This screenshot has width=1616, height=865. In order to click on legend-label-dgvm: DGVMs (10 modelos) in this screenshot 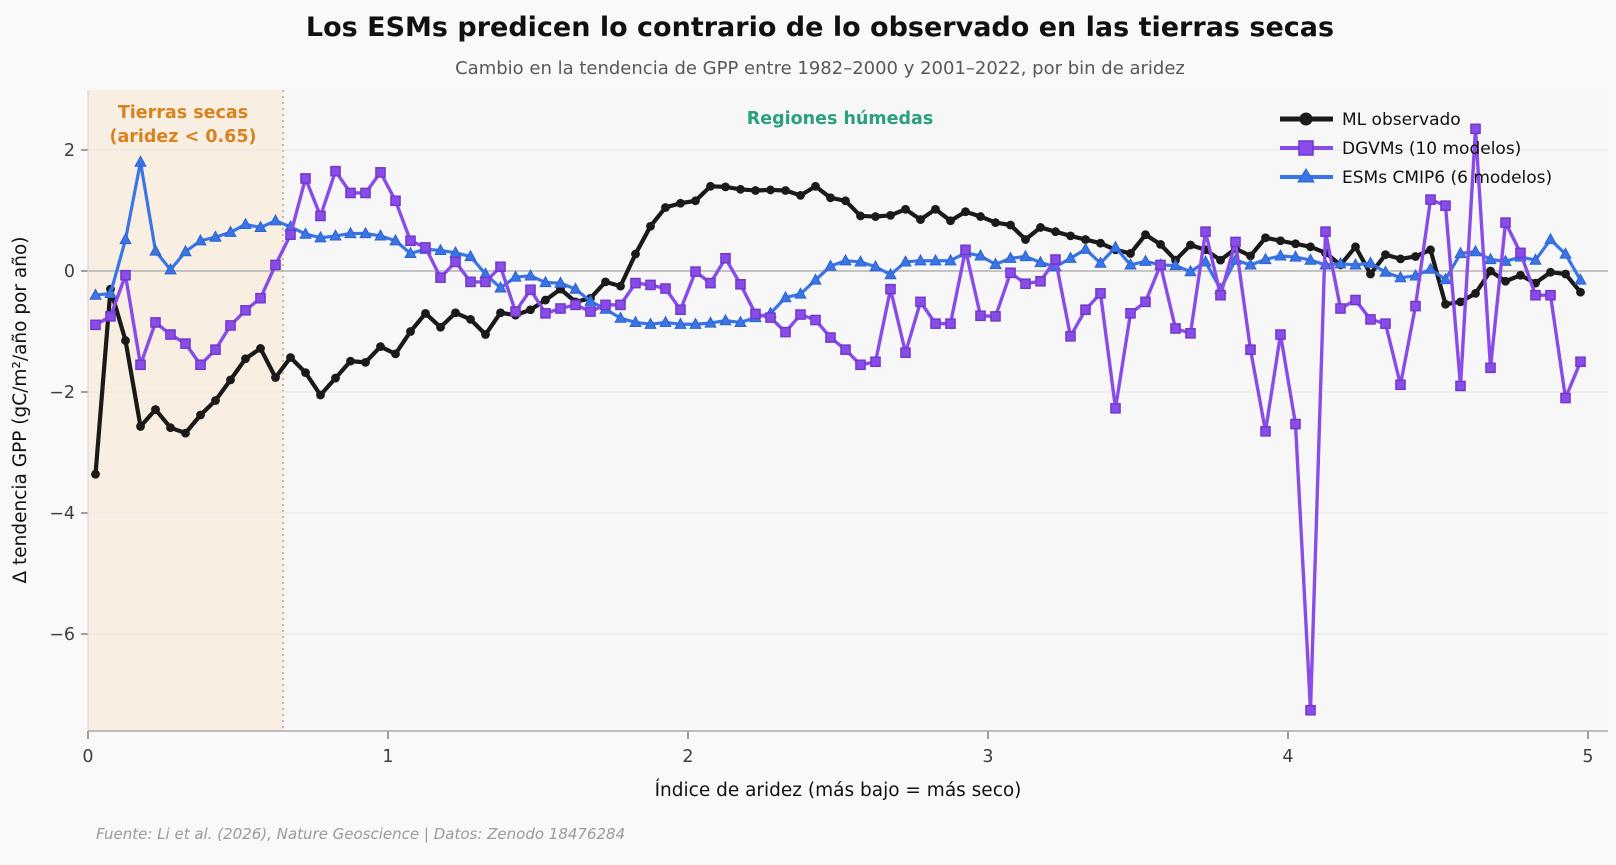, I will do `click(1431, 149)`.